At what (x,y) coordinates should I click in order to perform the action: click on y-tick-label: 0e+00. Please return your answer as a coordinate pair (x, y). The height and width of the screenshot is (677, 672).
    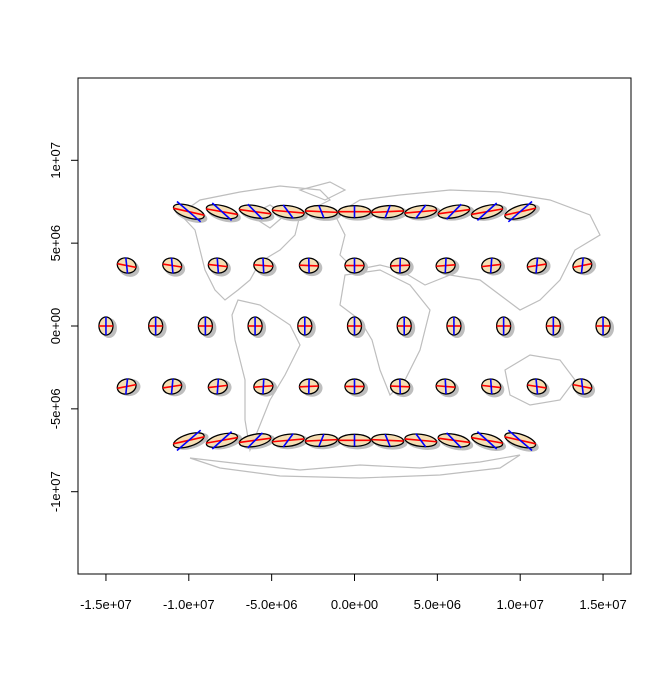
    Looking at the image, I should click on (55, 326).